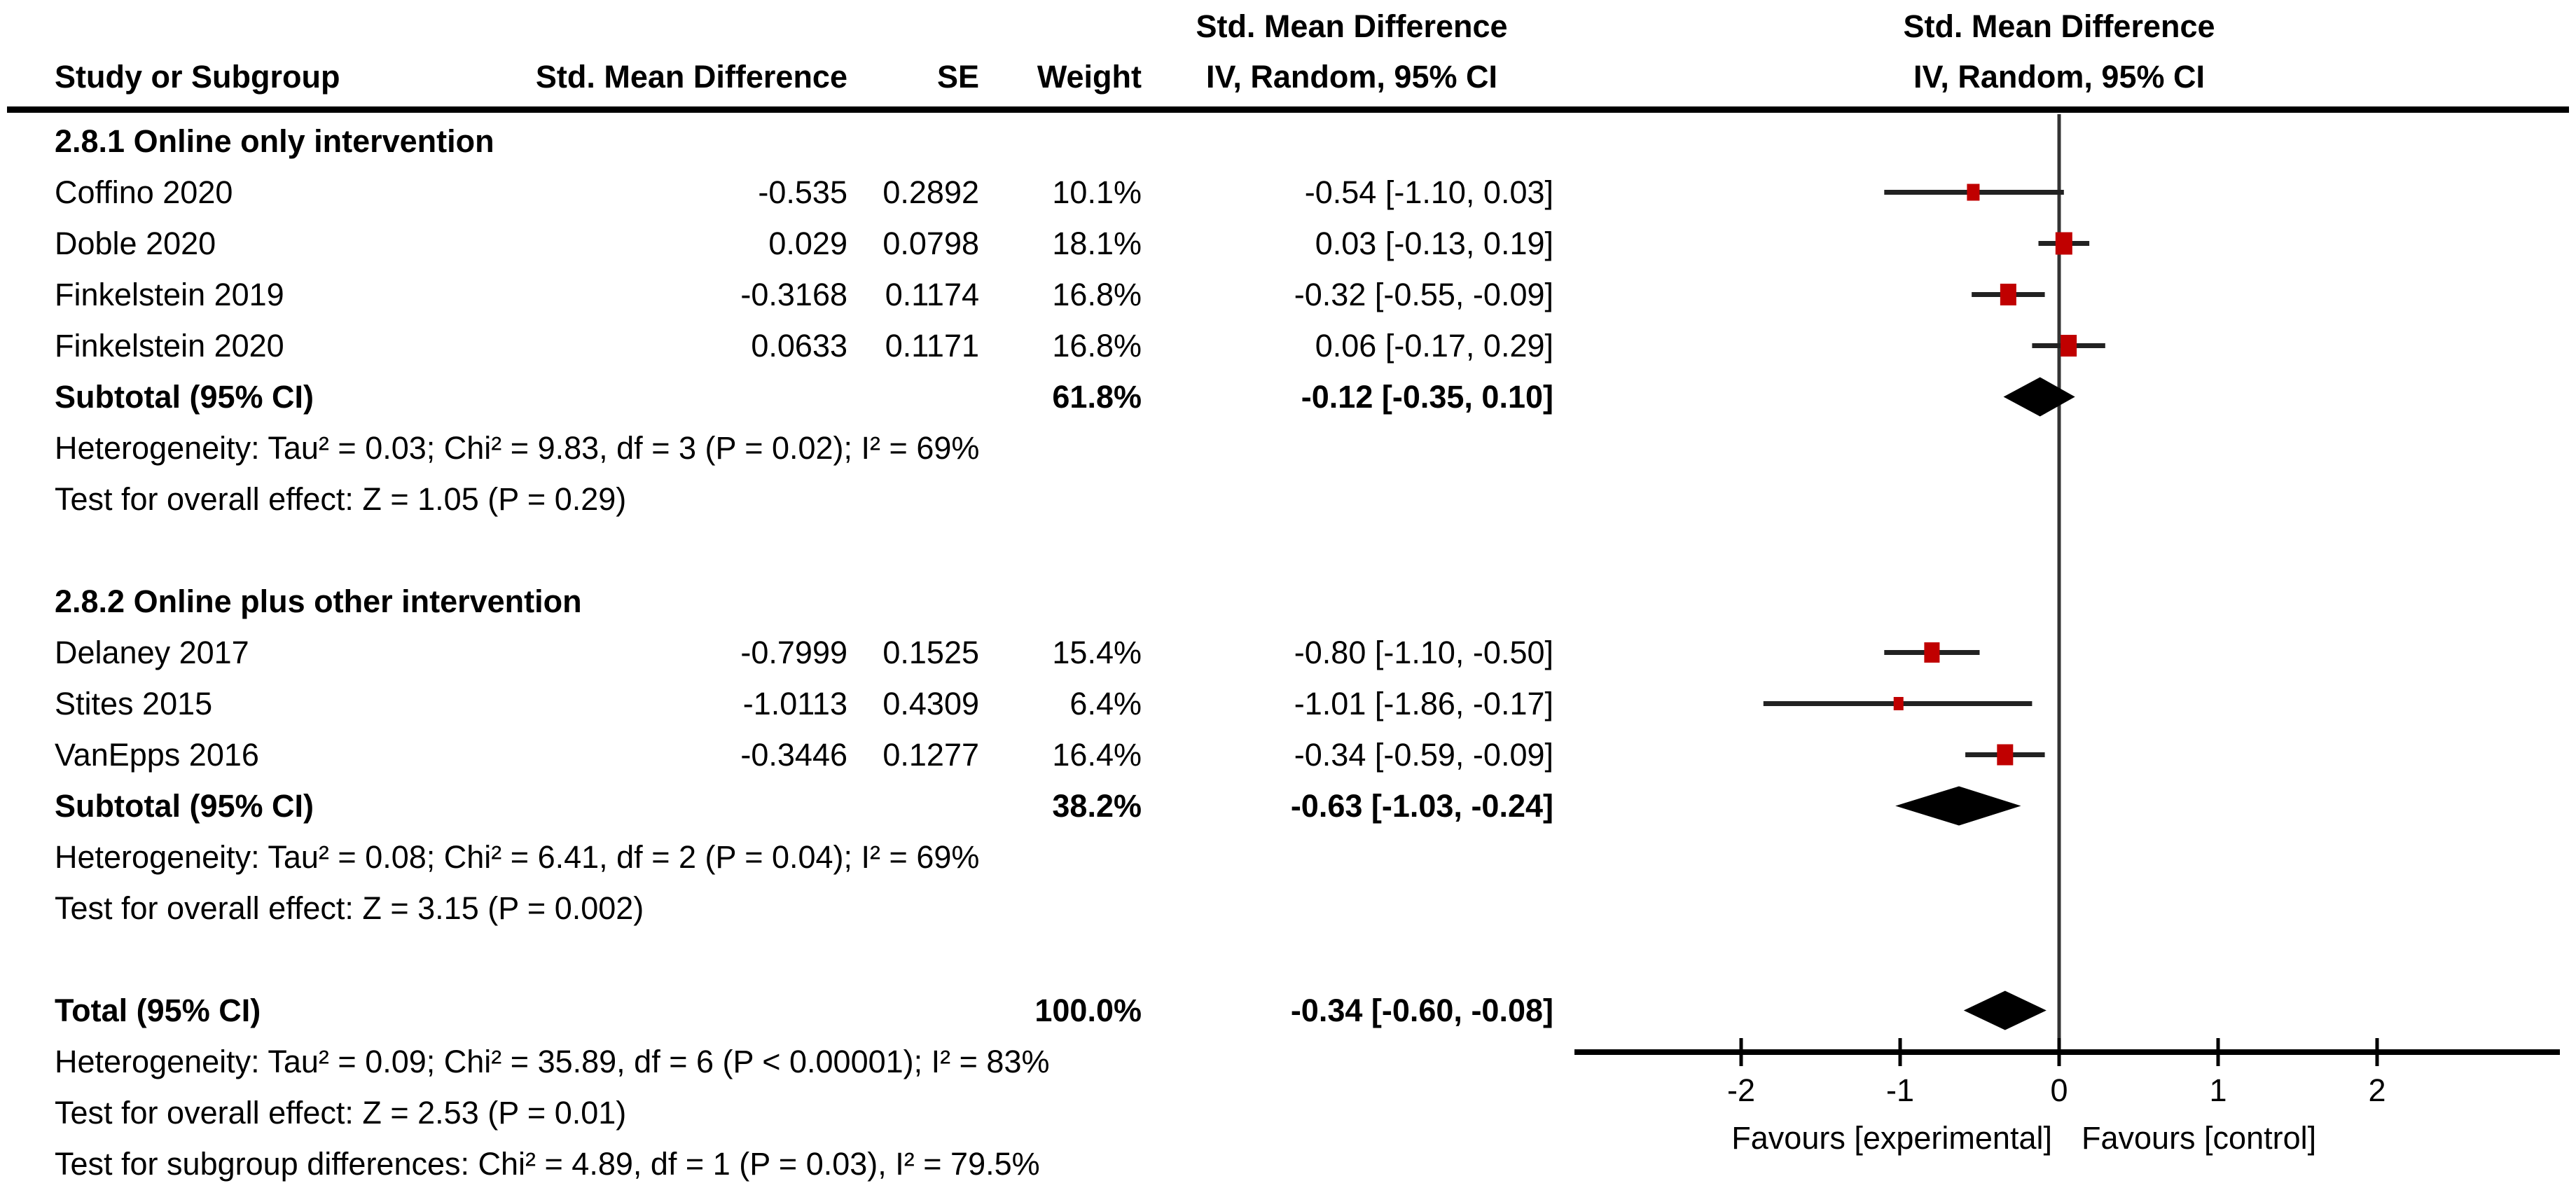 The height and width of the screenshot is (1195, 2576). Describe the element at coordinates (794, 703) in the screenshot. I see `study-smd-value: -1.0113` at that location.